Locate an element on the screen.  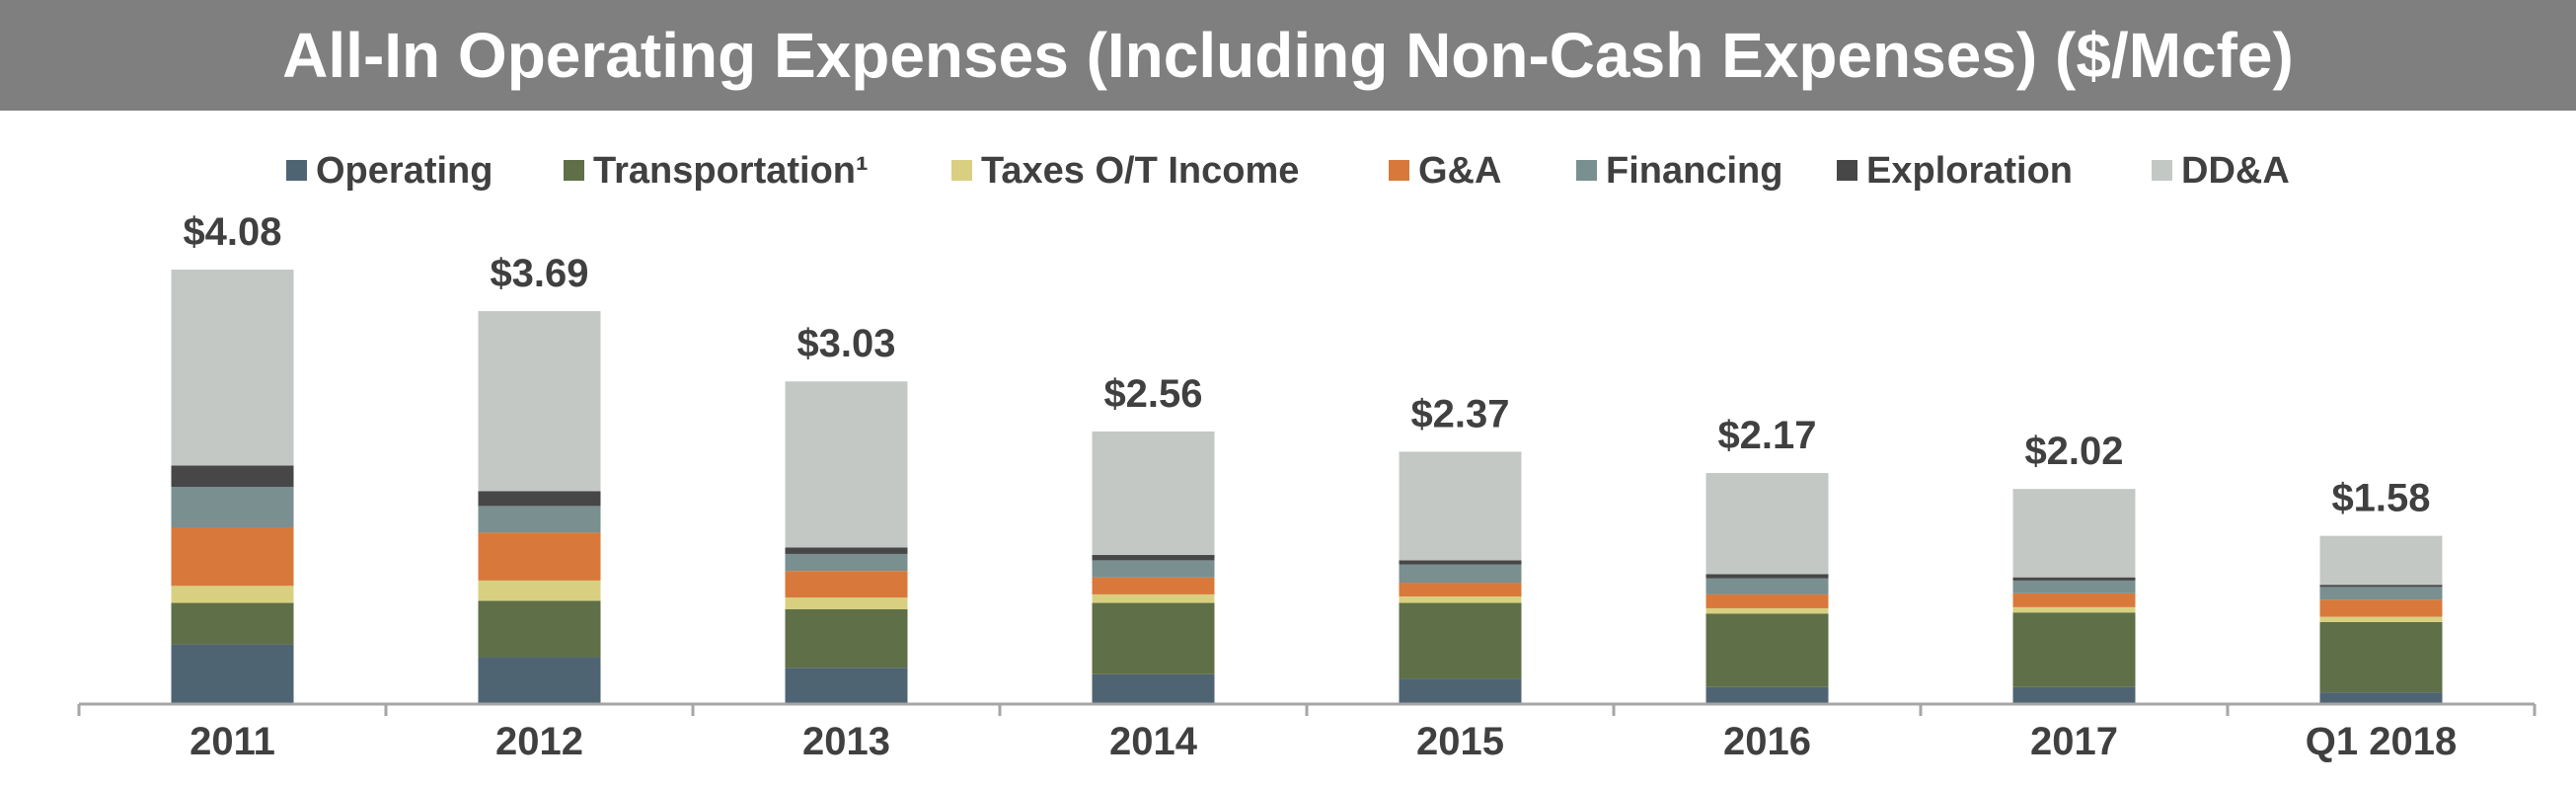
legend-item-exploration: Exploration is located at coordinates (1955, 171).